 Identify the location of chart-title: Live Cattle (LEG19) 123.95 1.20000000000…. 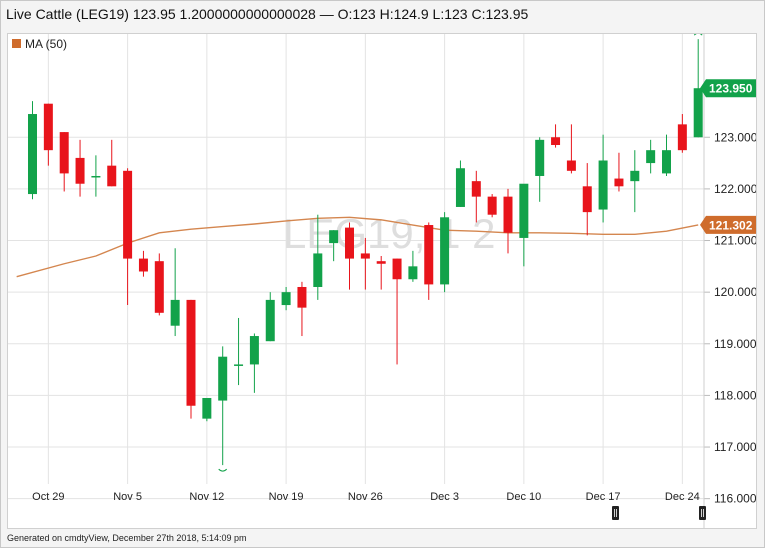
(267, 14).